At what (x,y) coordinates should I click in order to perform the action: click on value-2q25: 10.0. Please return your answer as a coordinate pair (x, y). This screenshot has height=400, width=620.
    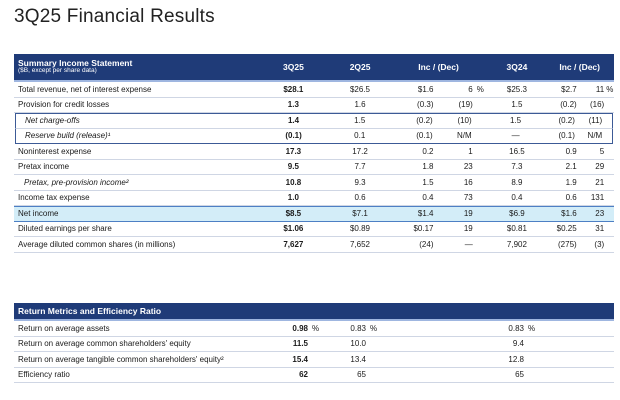
    Looking at the image, I should click on (358, 344).